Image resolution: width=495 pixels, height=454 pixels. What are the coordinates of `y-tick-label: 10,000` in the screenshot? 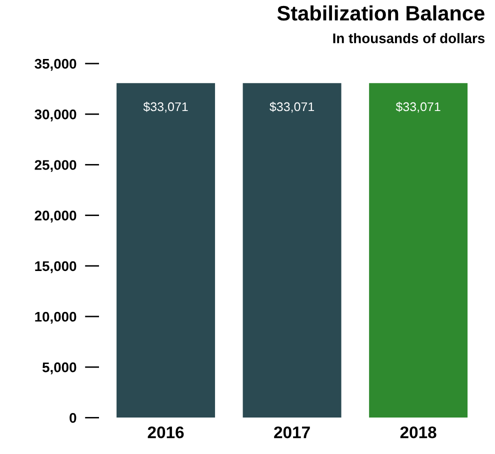 It's located at (55, 318).